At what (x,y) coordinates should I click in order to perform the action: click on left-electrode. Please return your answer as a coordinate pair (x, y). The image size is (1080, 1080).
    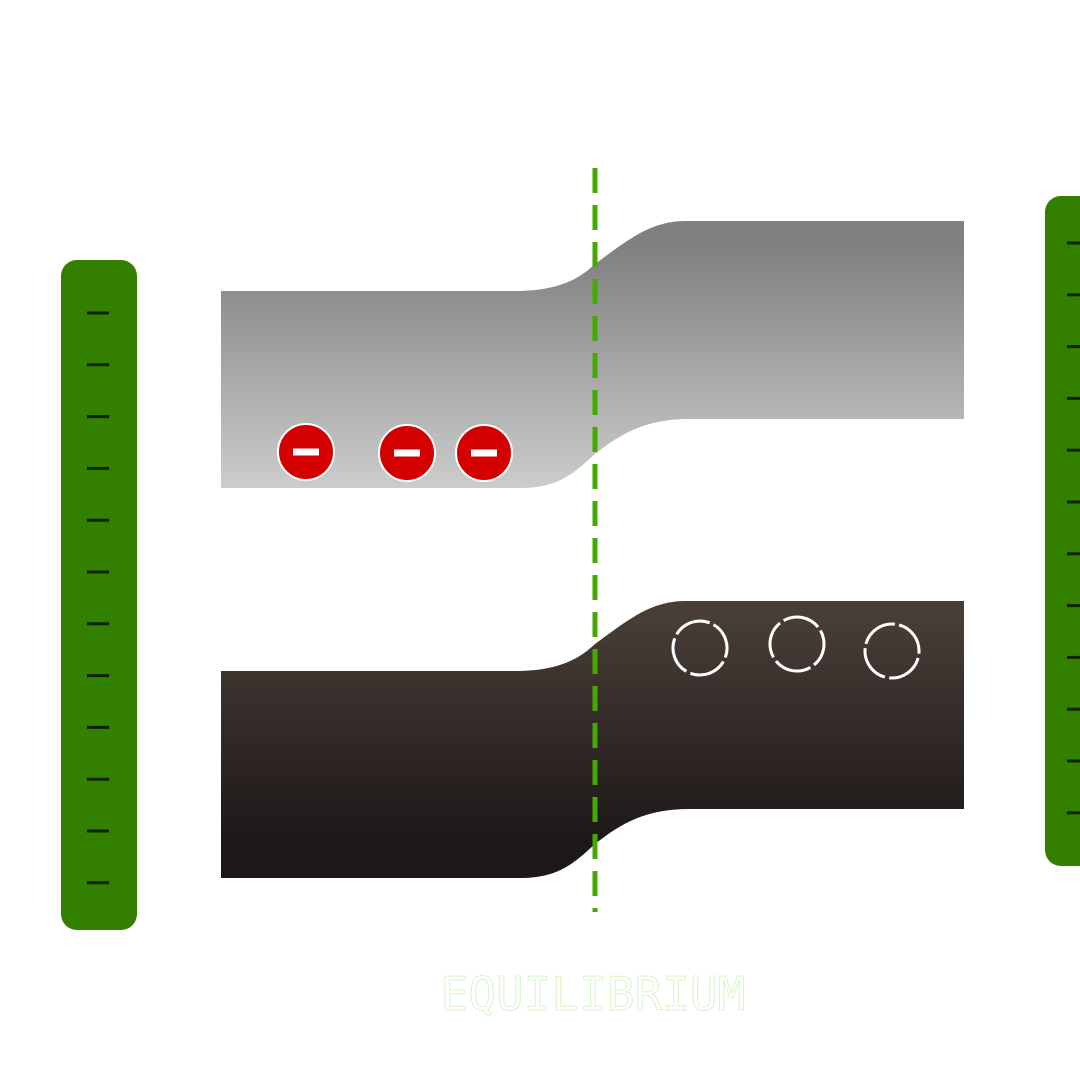
    Looking at the image, I should click on (99, 595).